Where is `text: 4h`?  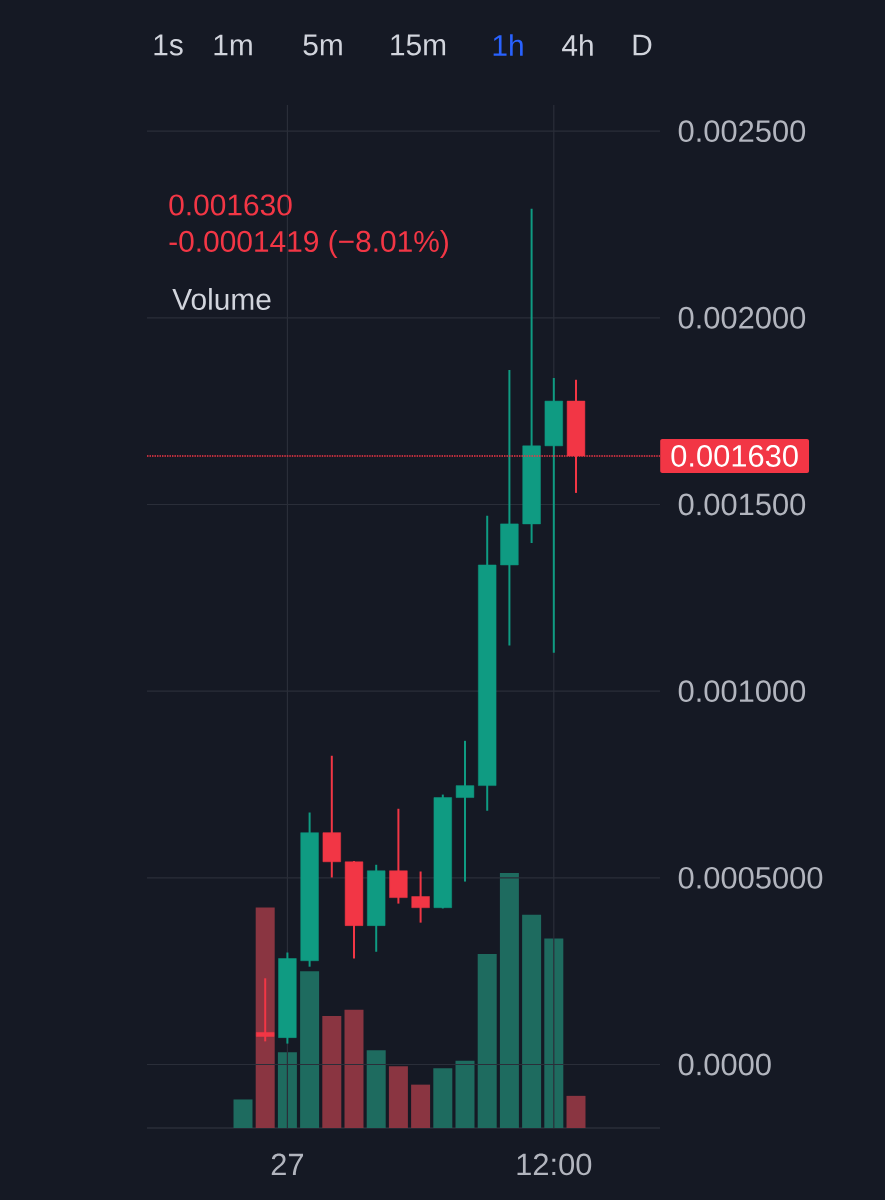 text: 4h is located at coordinates (577, 45).